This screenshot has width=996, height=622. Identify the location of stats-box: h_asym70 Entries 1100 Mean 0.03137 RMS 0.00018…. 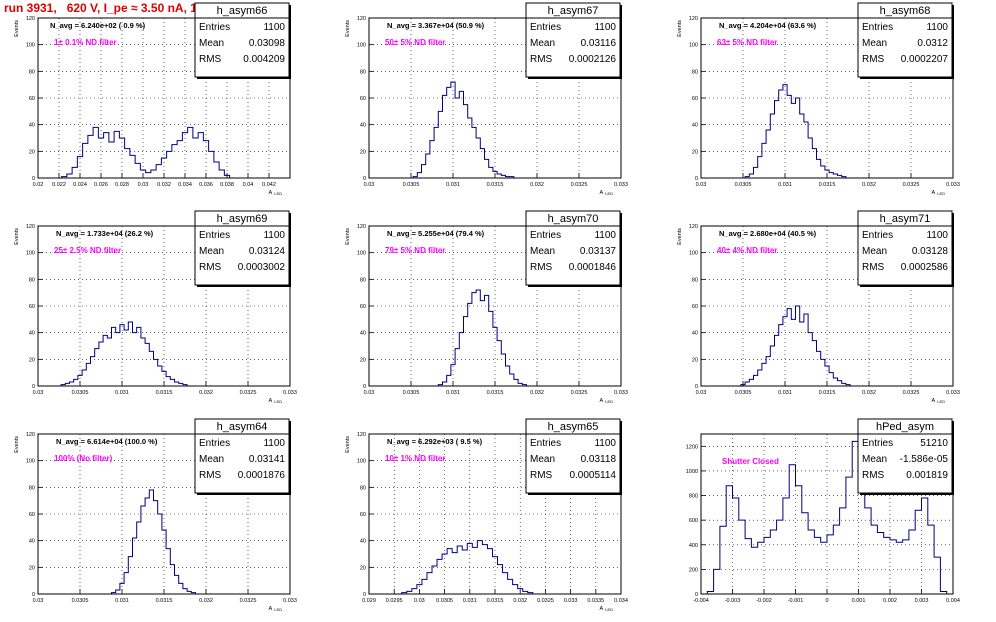
(573, 248).